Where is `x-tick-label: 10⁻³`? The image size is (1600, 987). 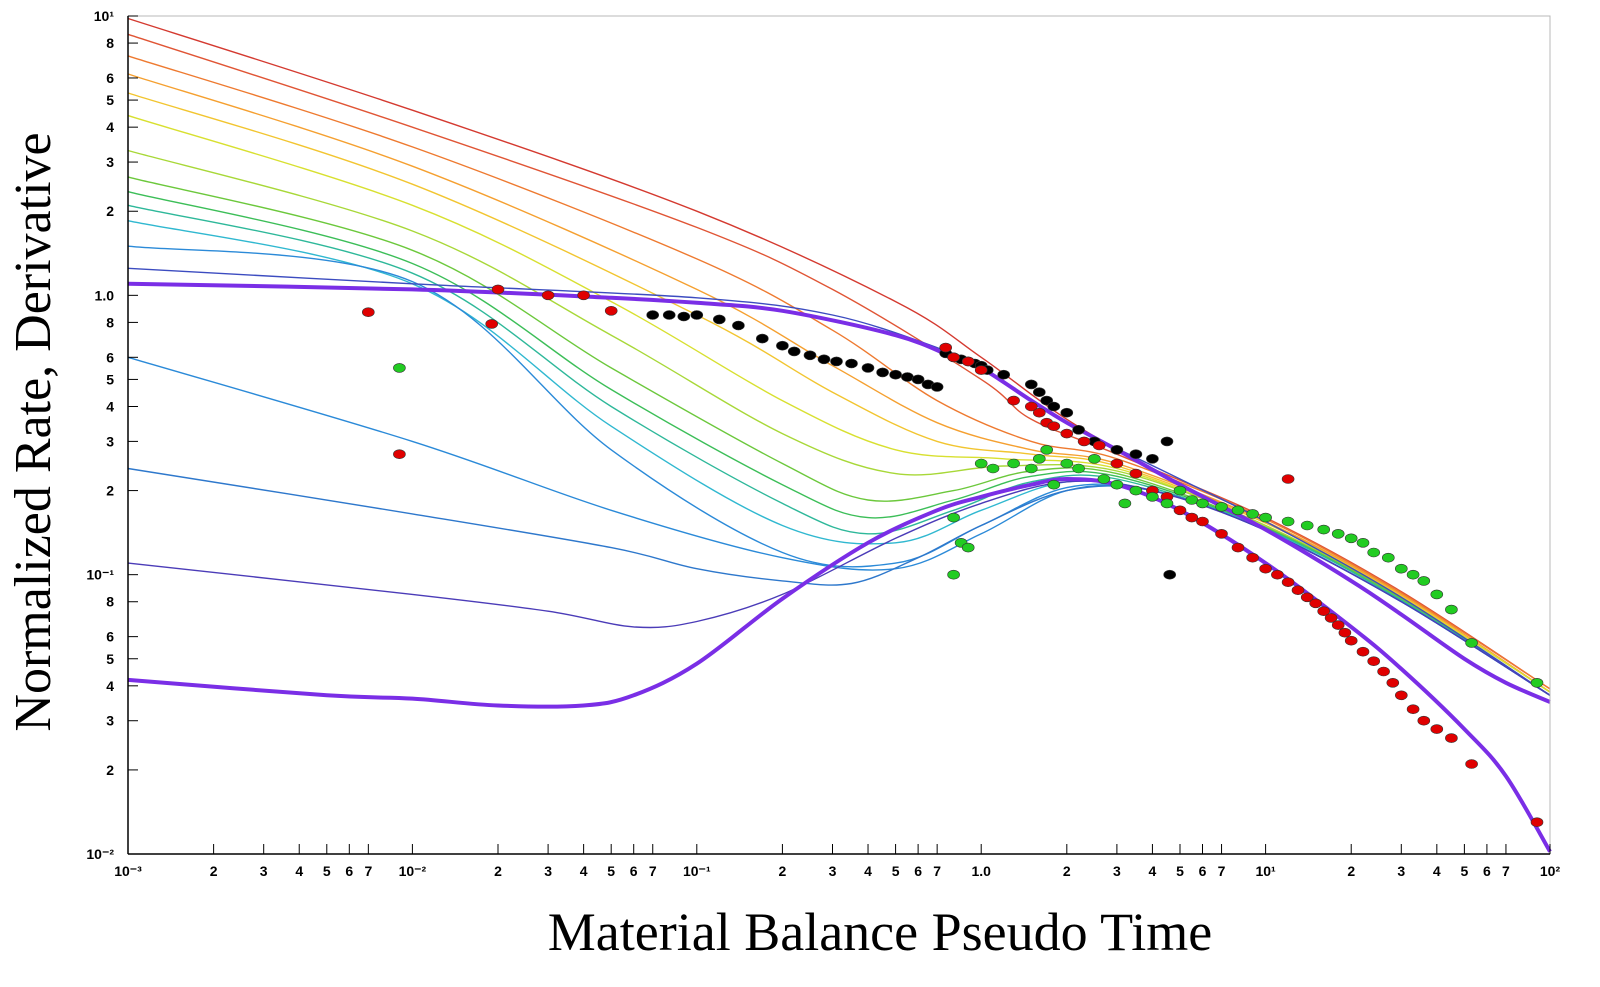 x-tick-label: 10⁻³ is located at coordinates (128, 871).